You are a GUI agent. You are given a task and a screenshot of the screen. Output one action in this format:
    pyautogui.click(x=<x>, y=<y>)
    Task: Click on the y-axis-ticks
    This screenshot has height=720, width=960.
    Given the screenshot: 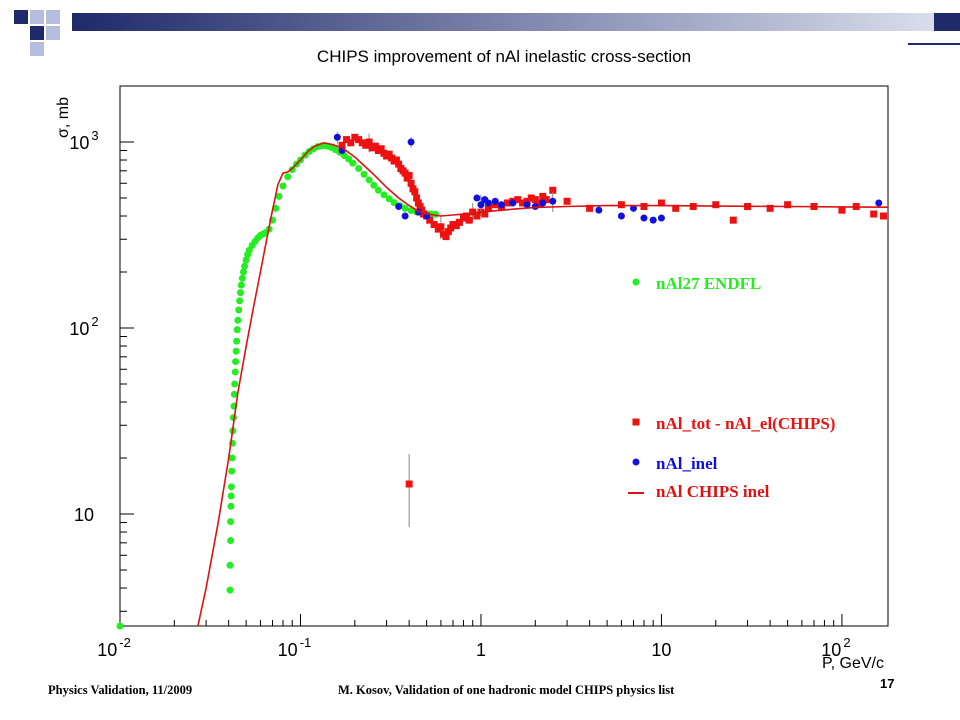 What is the action you would take?
    pyautogui.click(x=127, y=348)
    